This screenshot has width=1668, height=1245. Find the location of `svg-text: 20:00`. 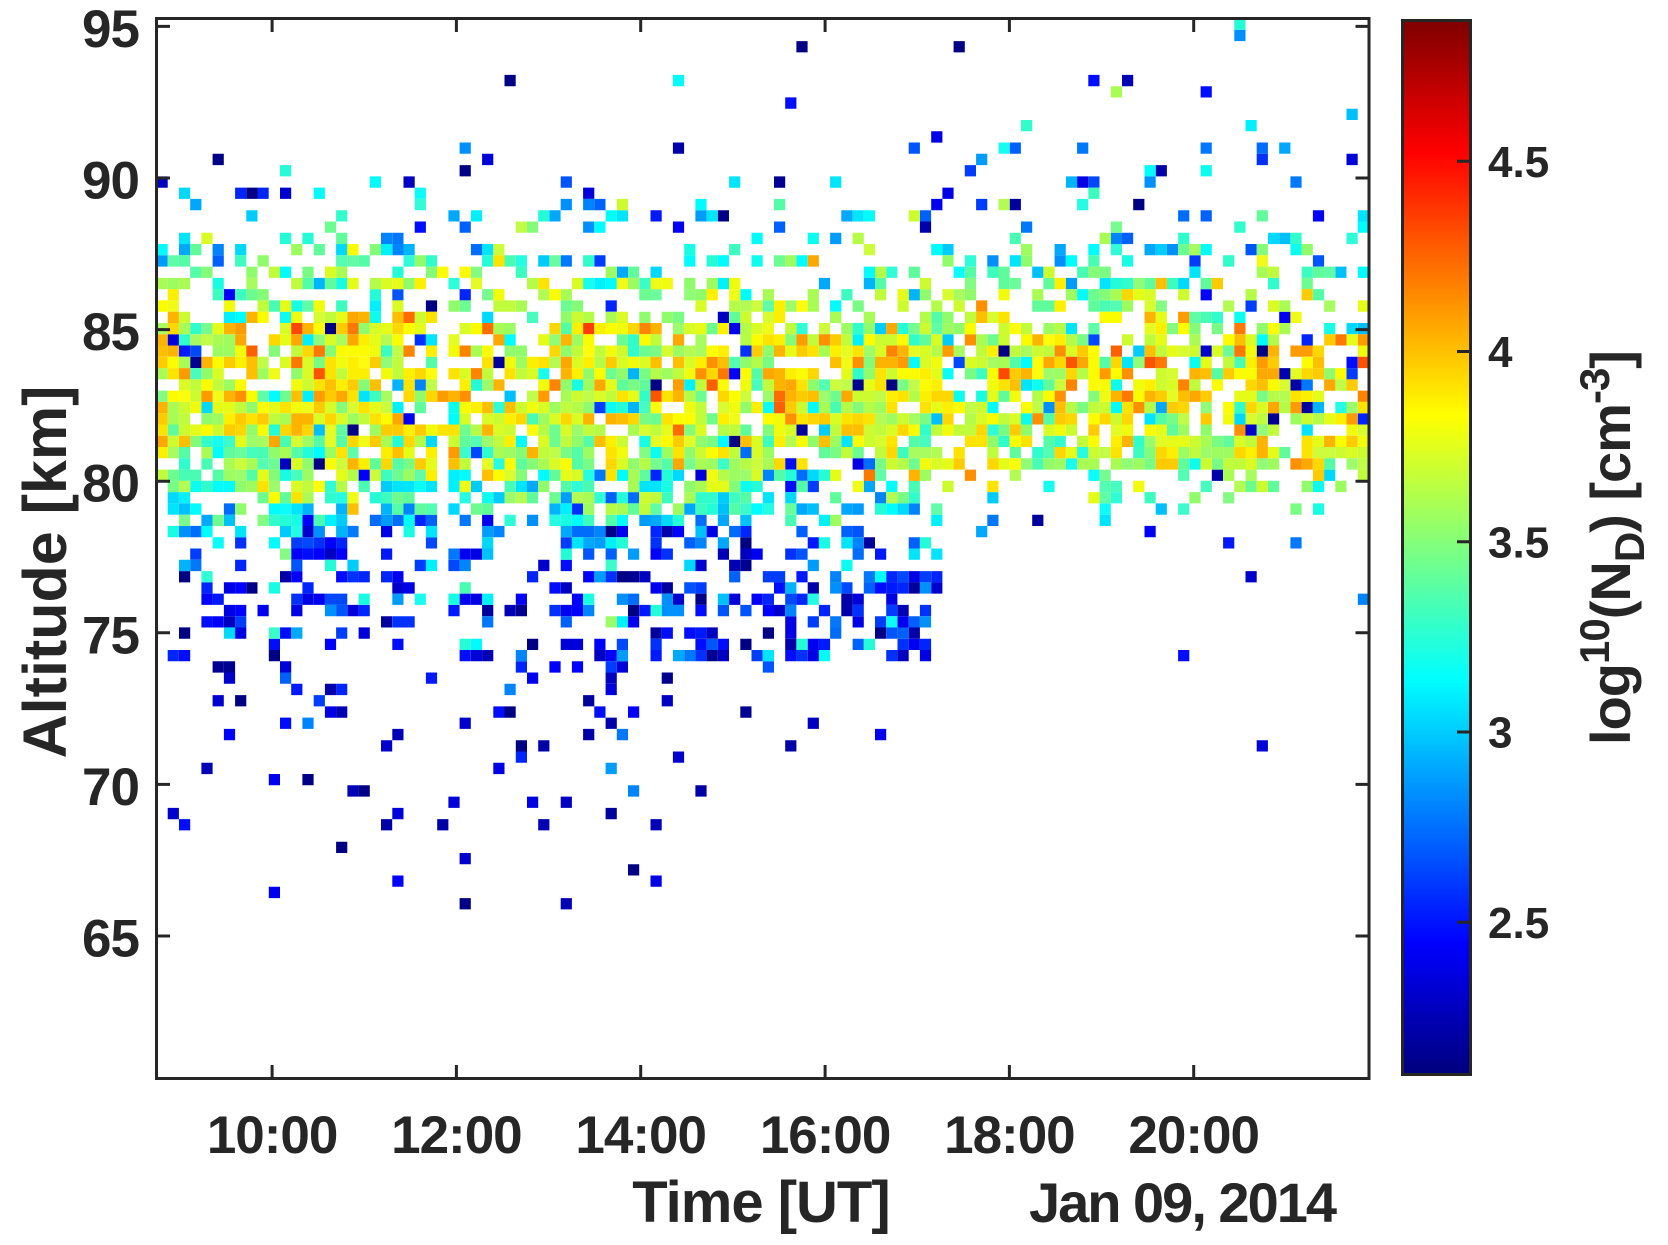

svg-text: 20:00 is located at coordinates (1193, 1135).